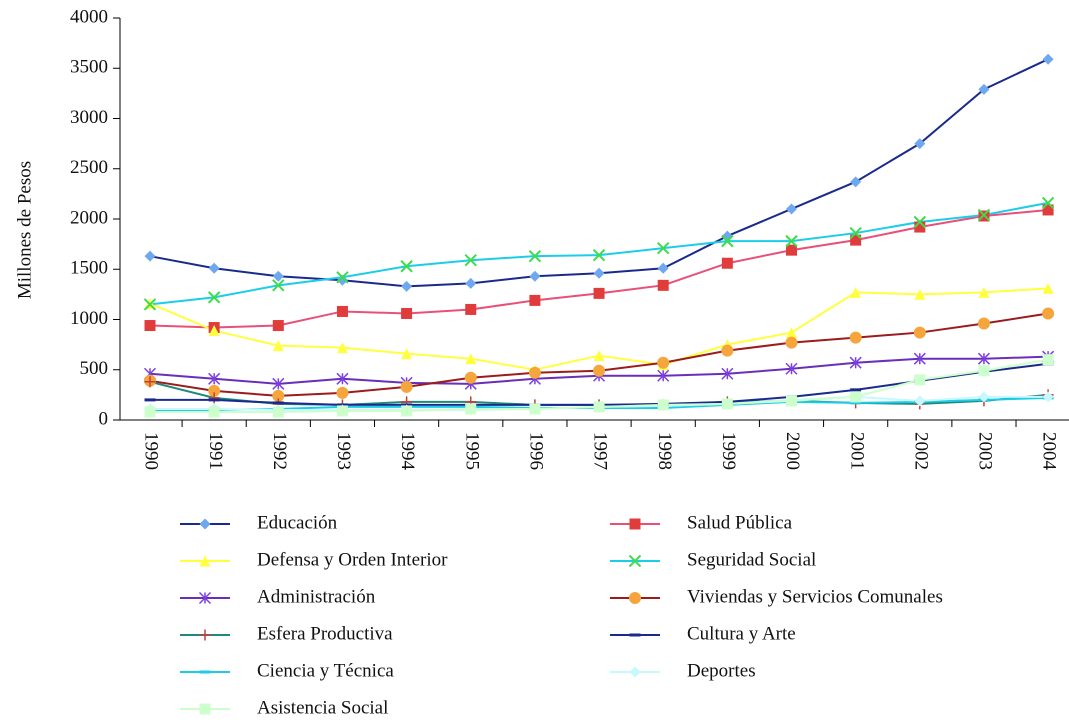 Image resolution: width=1069 pixels, height=722 pixels. What do you see at coordinates (815, 596) in the screenshot?
I see `legend-label: Viviendas y Servicios Comunales` at bounding box center [815, 596].